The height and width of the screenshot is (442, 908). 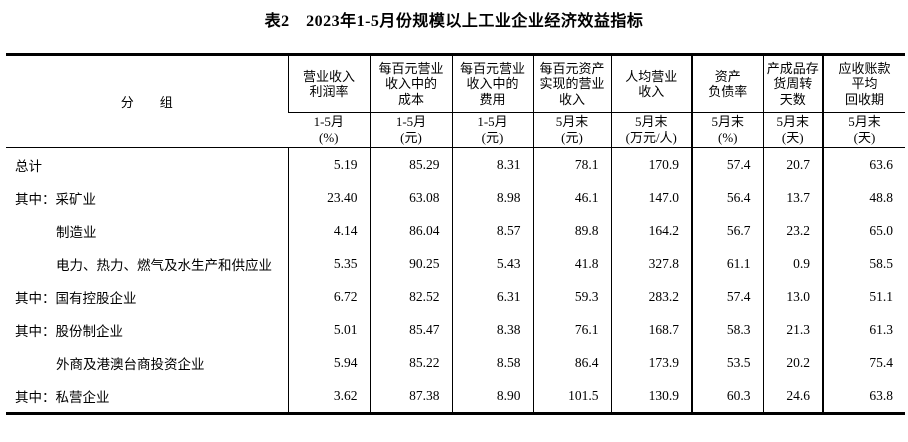 I want to click on cell-value: 21.3, so click(x=792, y=329).